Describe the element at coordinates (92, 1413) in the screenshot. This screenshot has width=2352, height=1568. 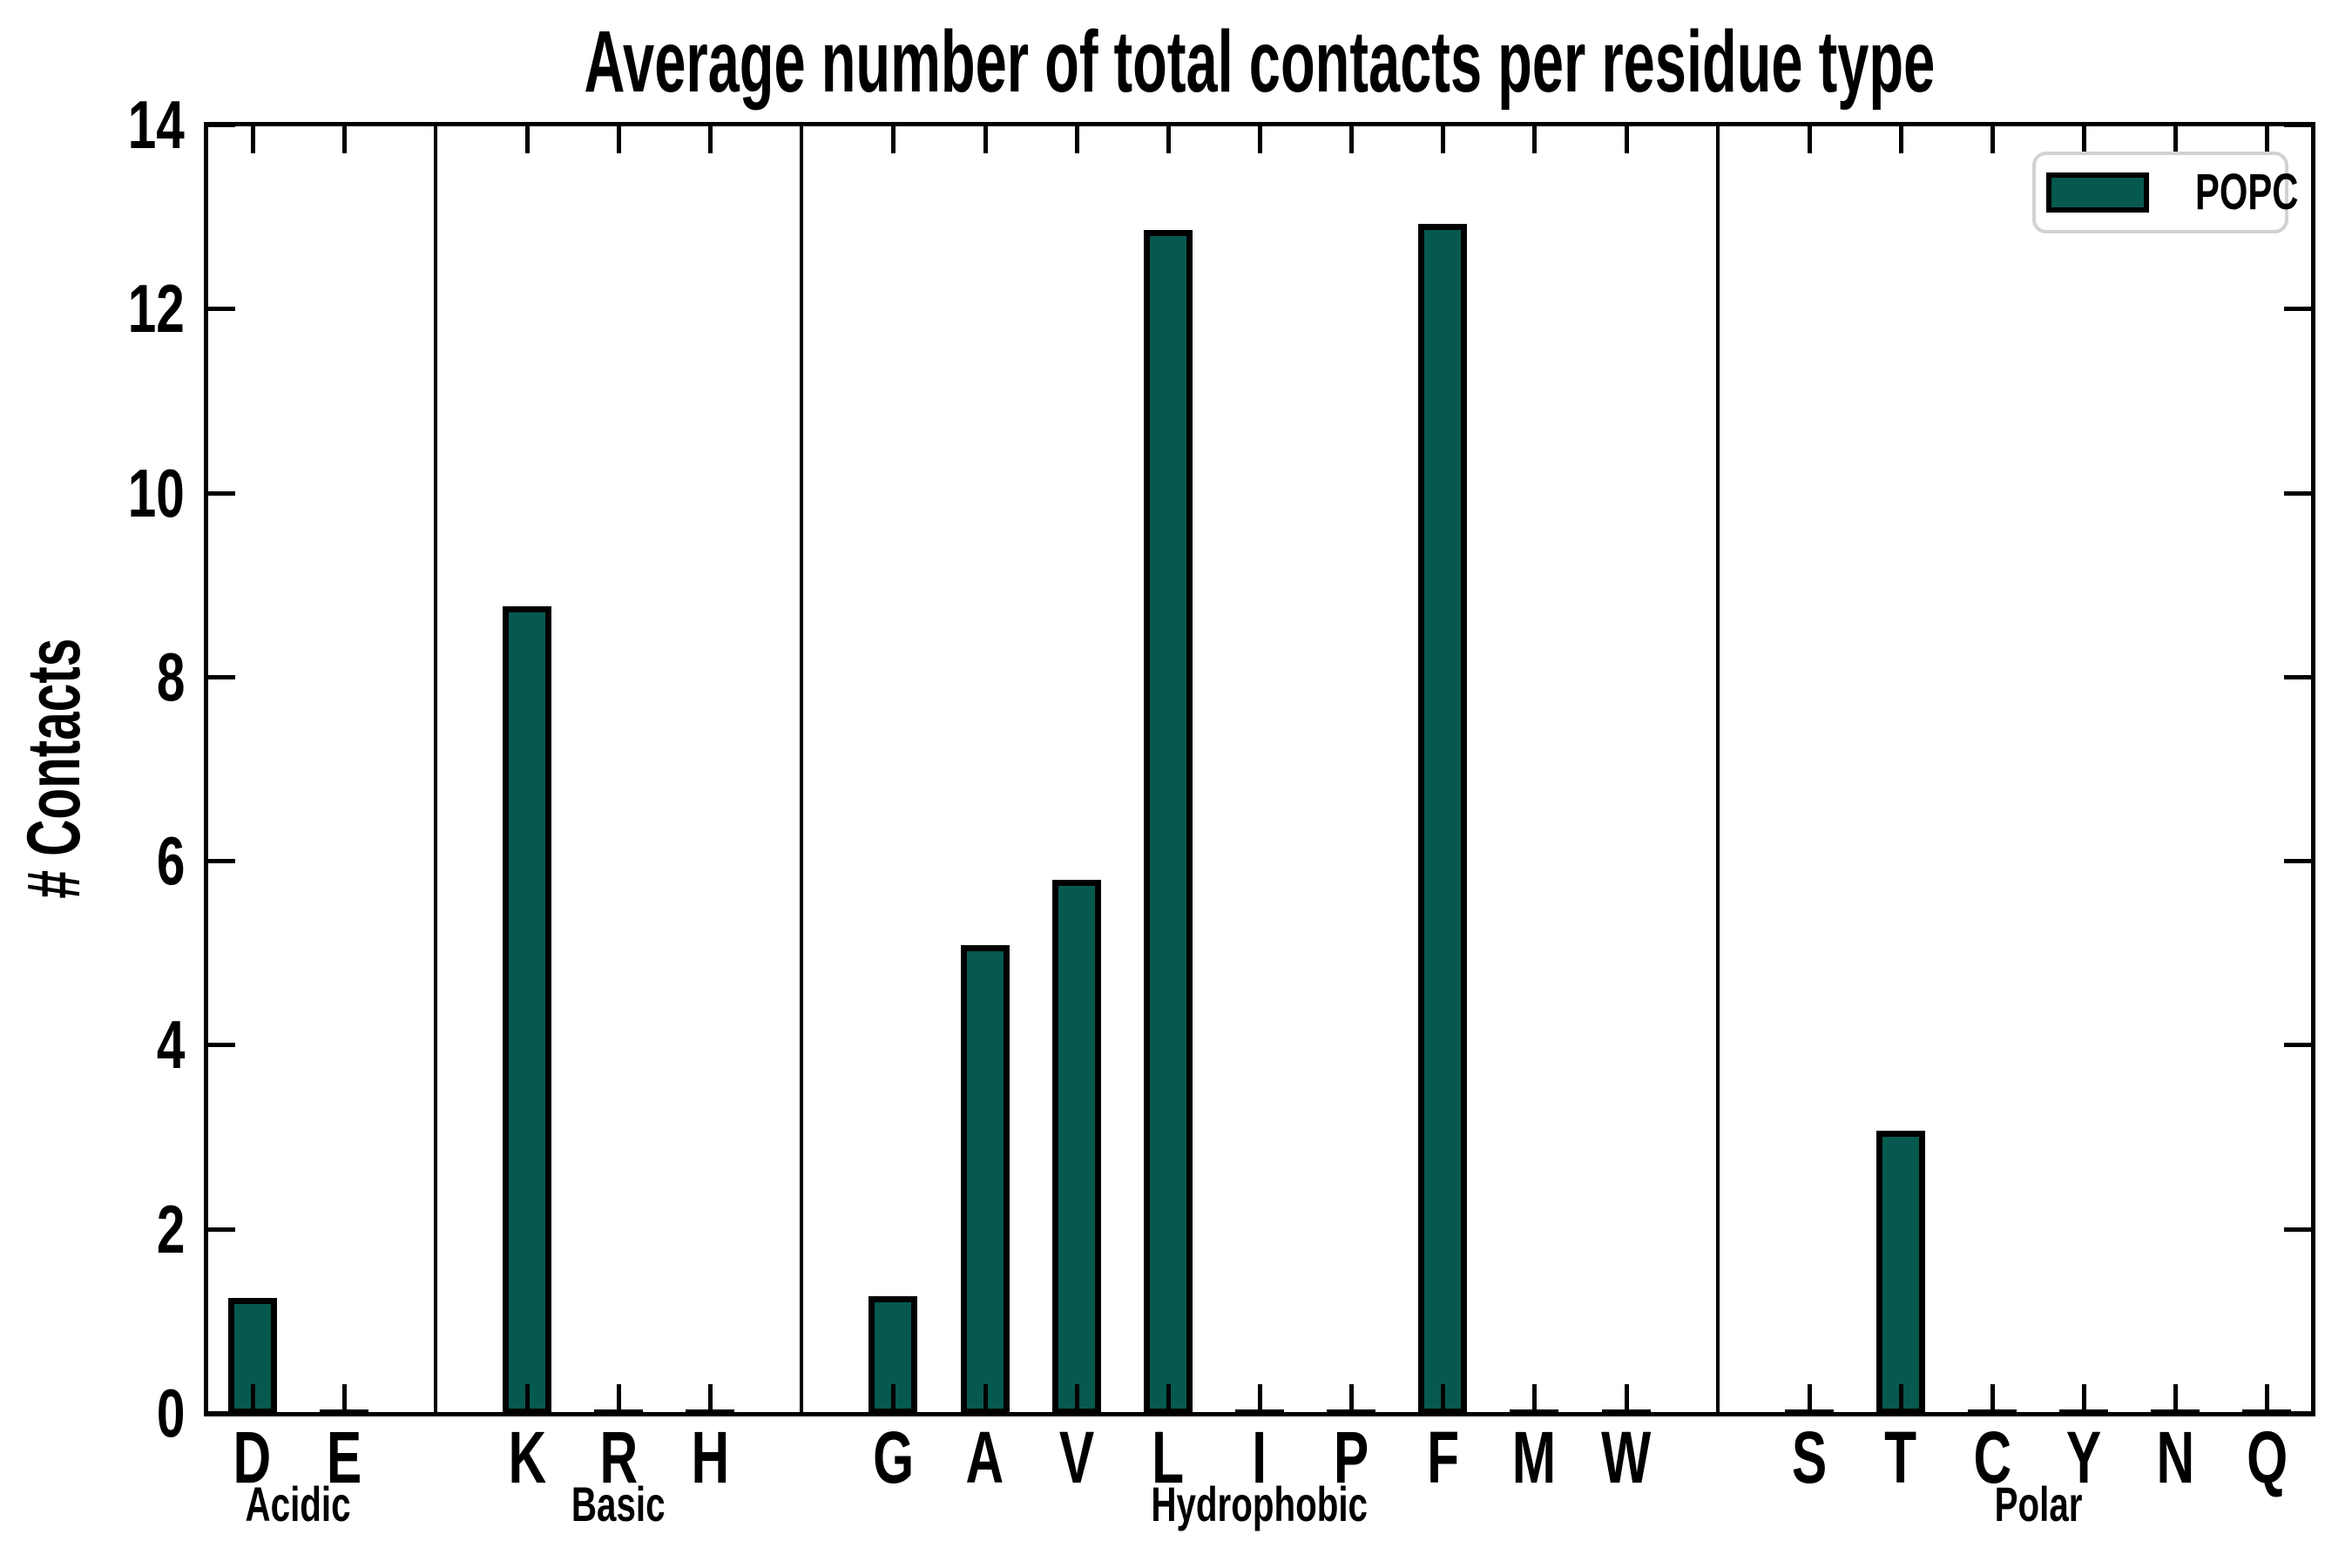
I see `y-tick-label: 0` at that location.